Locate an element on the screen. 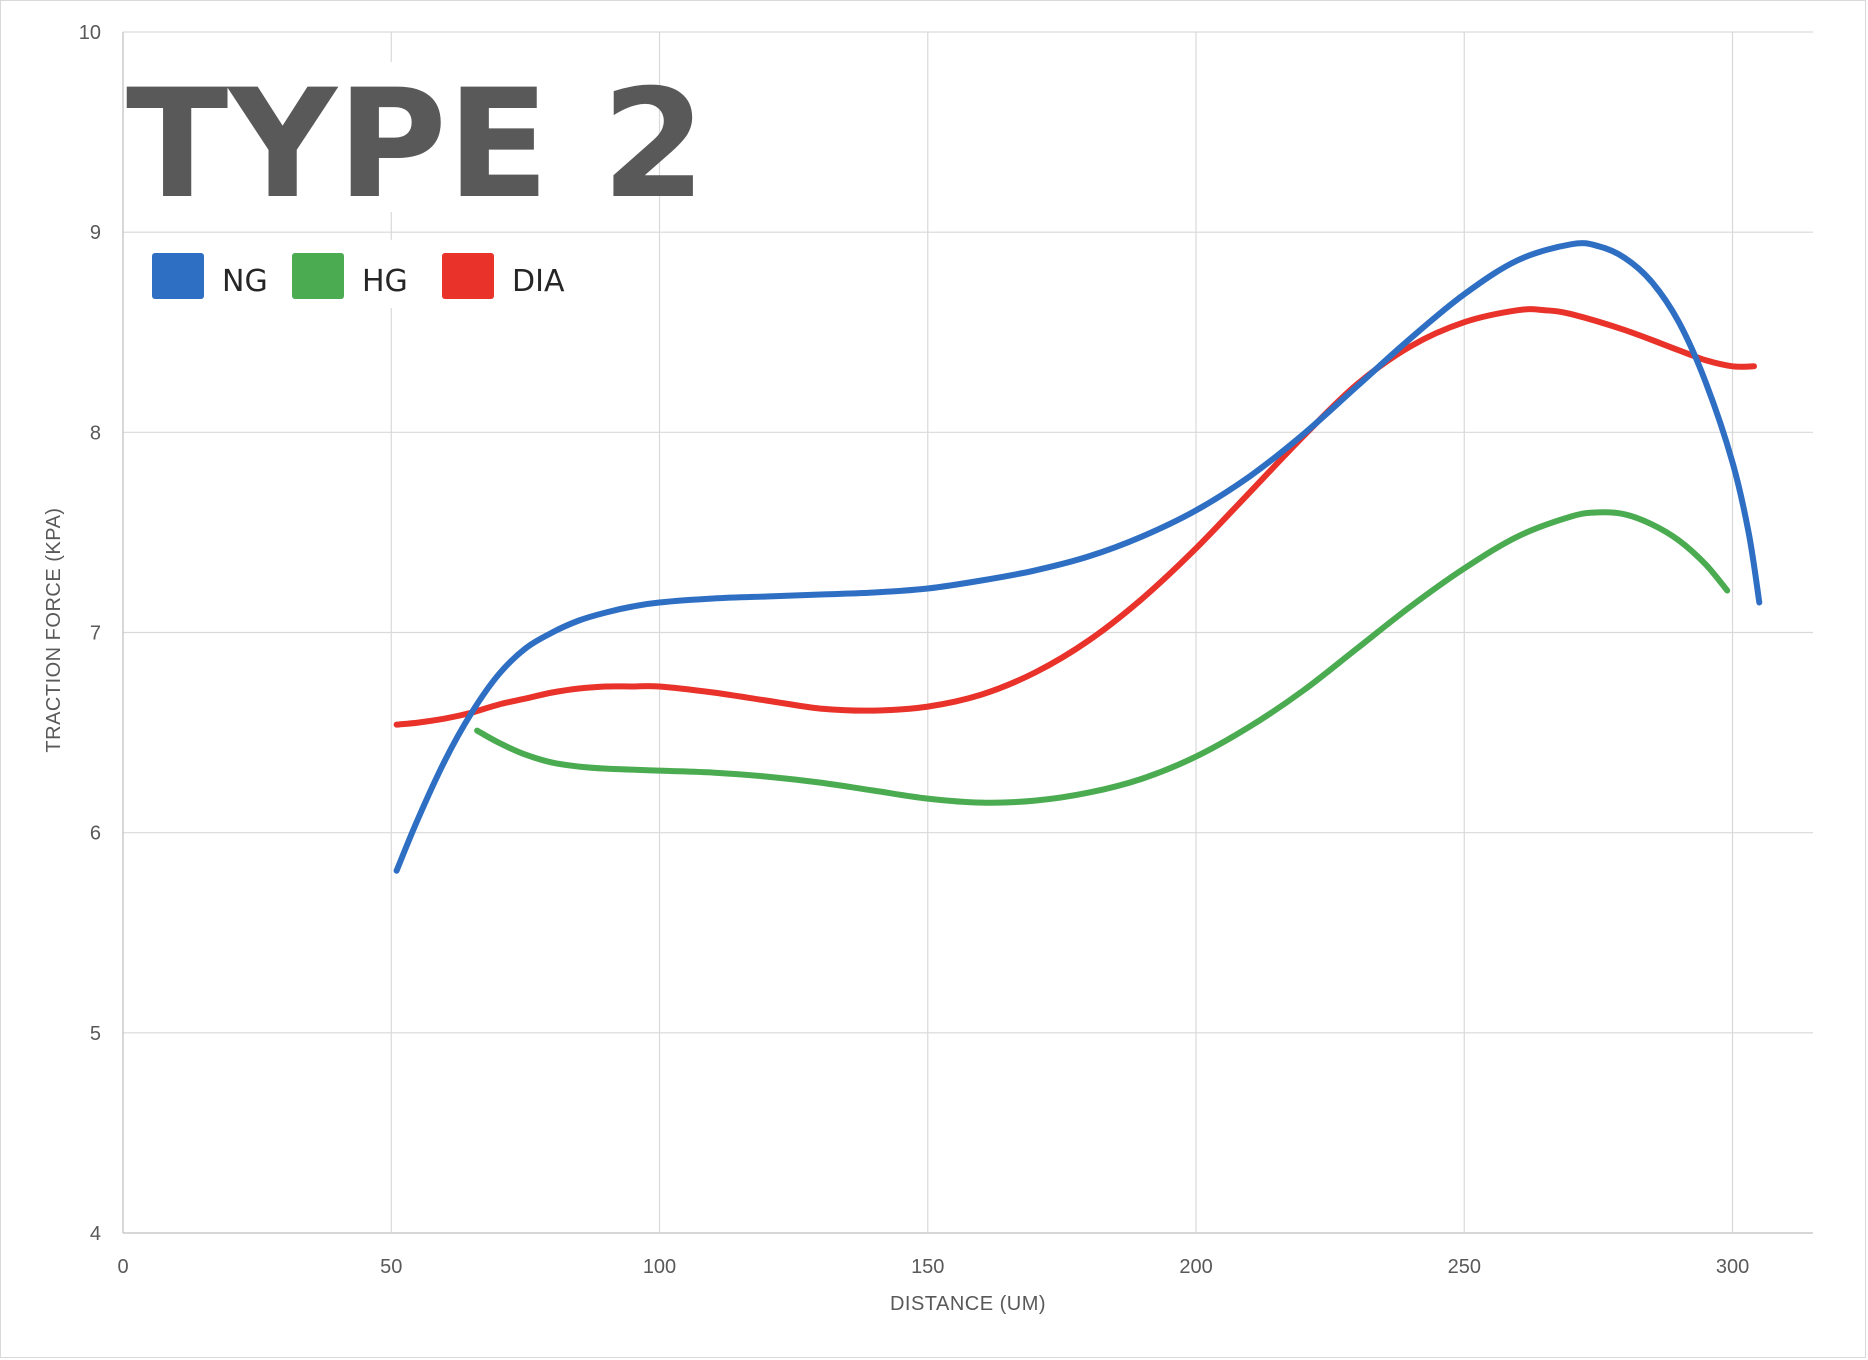 The width and height of the screenshot is (1868, 1360). title-background is located at coordinates (364, 137).